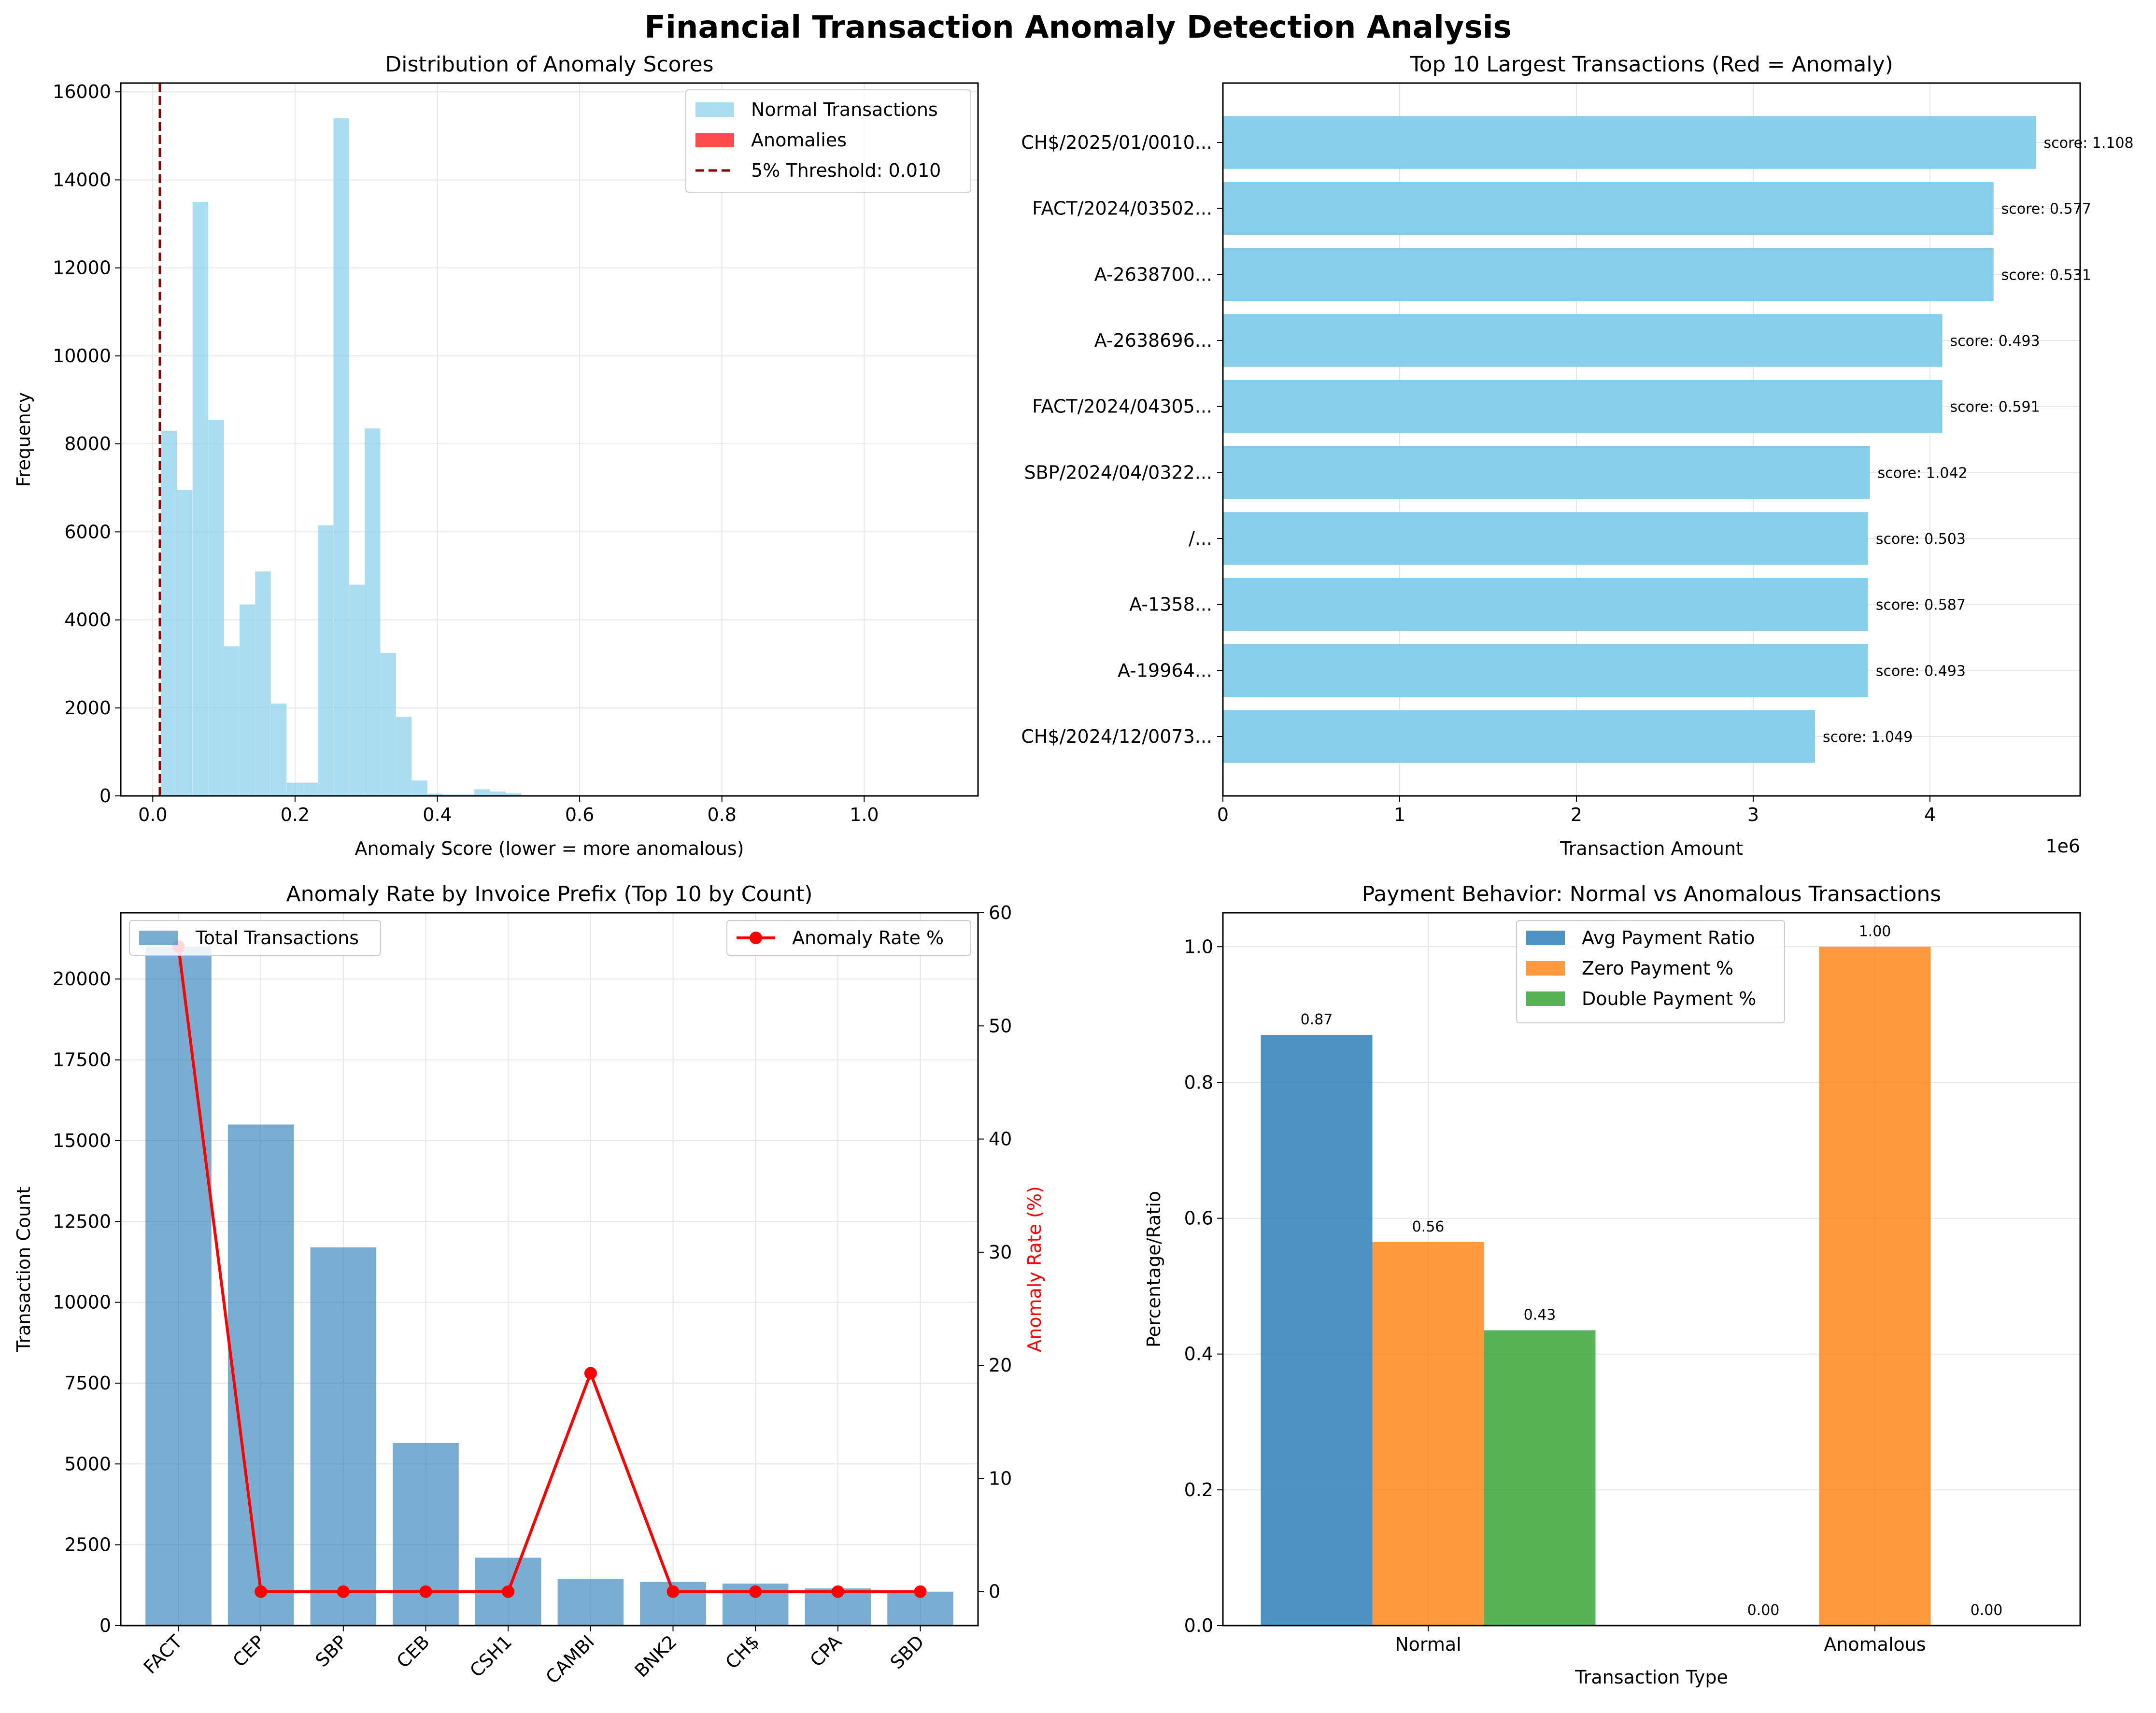 The width and height of the screenshot is (2156, 1713). Describe the element at coordinates (1223, 814) in the screenshot. I see `x-tick-label: 0` at that location.